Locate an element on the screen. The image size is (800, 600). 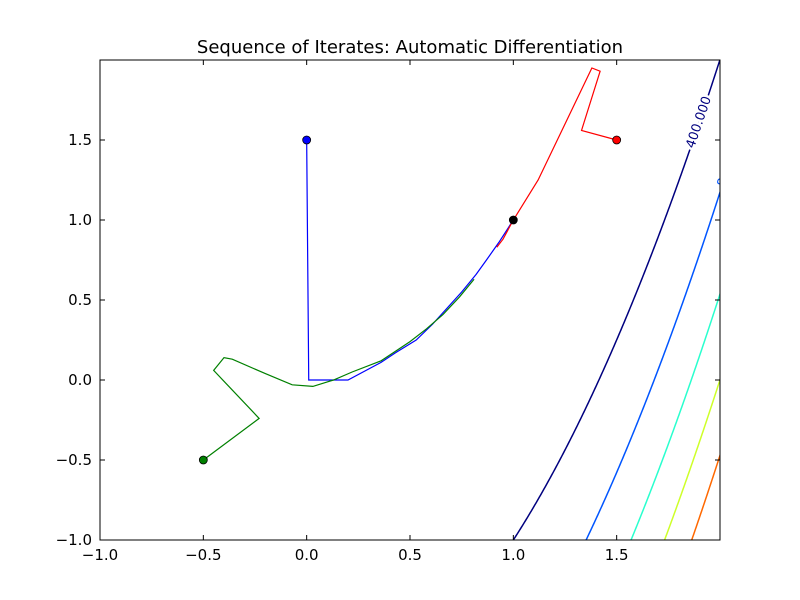
x-tick-label: 0.5 is located at coordinates (410, 555).